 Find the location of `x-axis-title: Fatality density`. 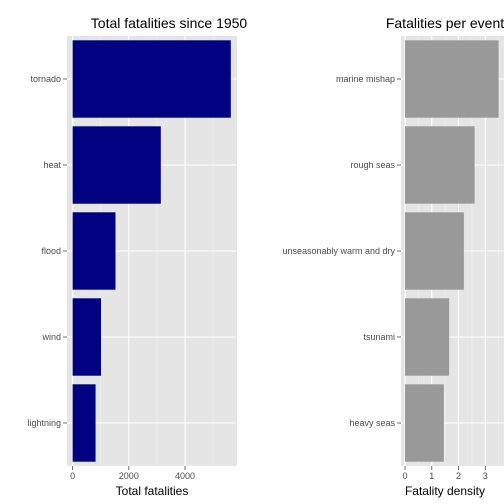

x-axis-title: Fatality density is located at coordinates (445, 491).